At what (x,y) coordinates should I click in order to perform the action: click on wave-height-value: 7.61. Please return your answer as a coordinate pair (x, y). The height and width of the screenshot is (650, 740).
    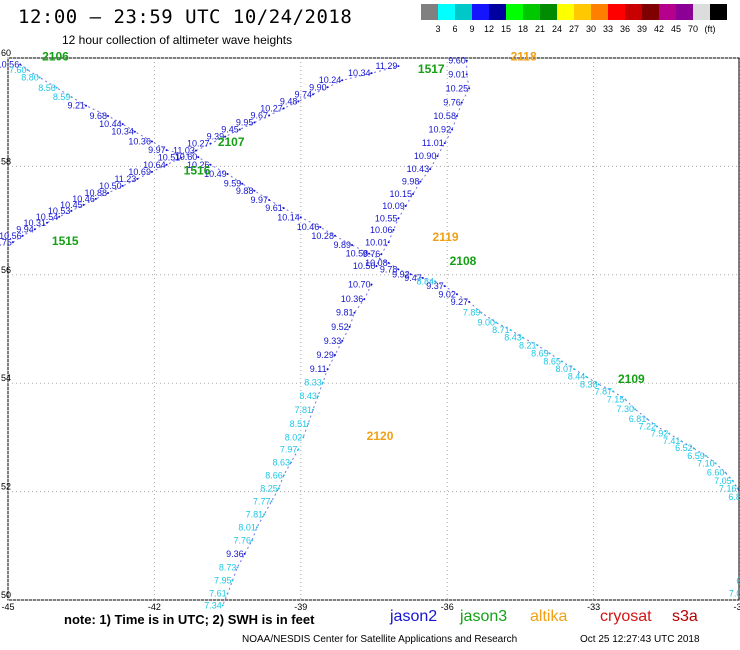
    Looking at the image, I should click on (218, 593).